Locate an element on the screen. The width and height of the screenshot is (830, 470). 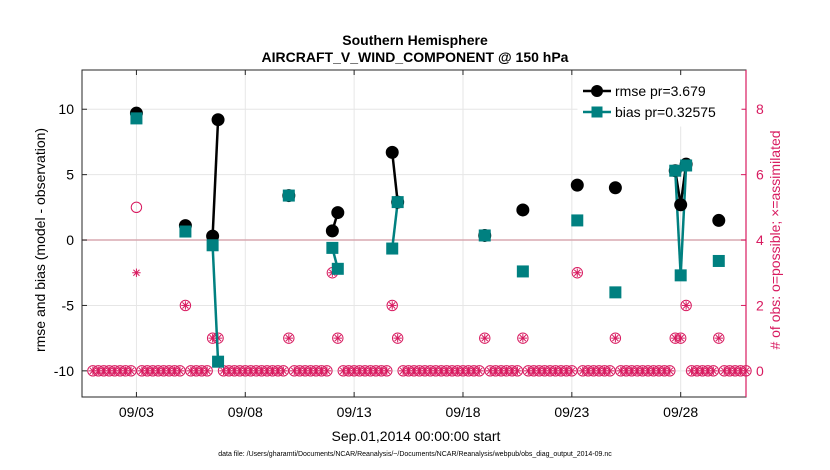
legend-box is located at coordinates (659, 101).